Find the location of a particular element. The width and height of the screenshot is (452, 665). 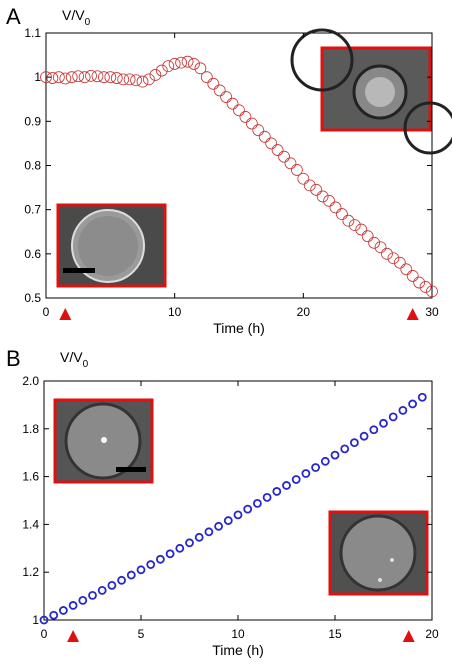

y-tick-label: 1.6 is located at coordinates (30, 477).